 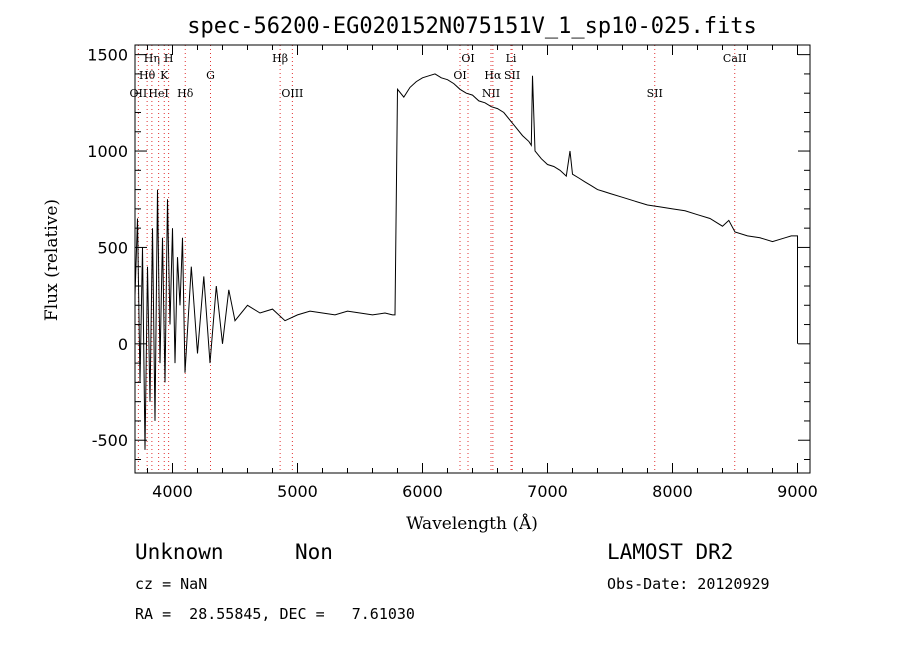 I want to click on line-marker-label: NII, so click(x=491, y=93).